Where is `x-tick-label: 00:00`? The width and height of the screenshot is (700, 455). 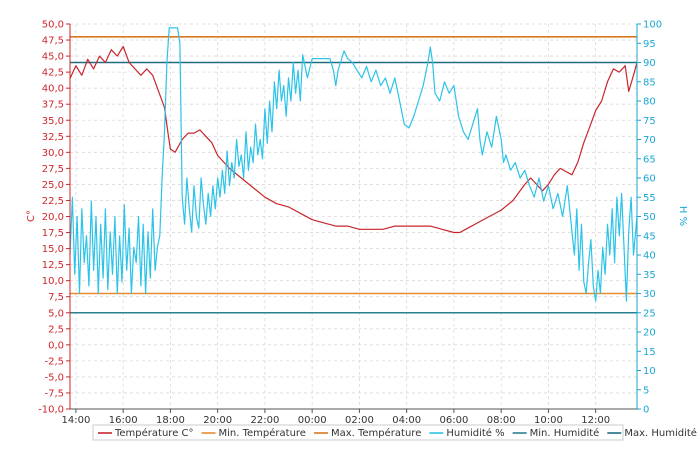 x-tick-label: 00:00 is located at coordinates (312, 420).